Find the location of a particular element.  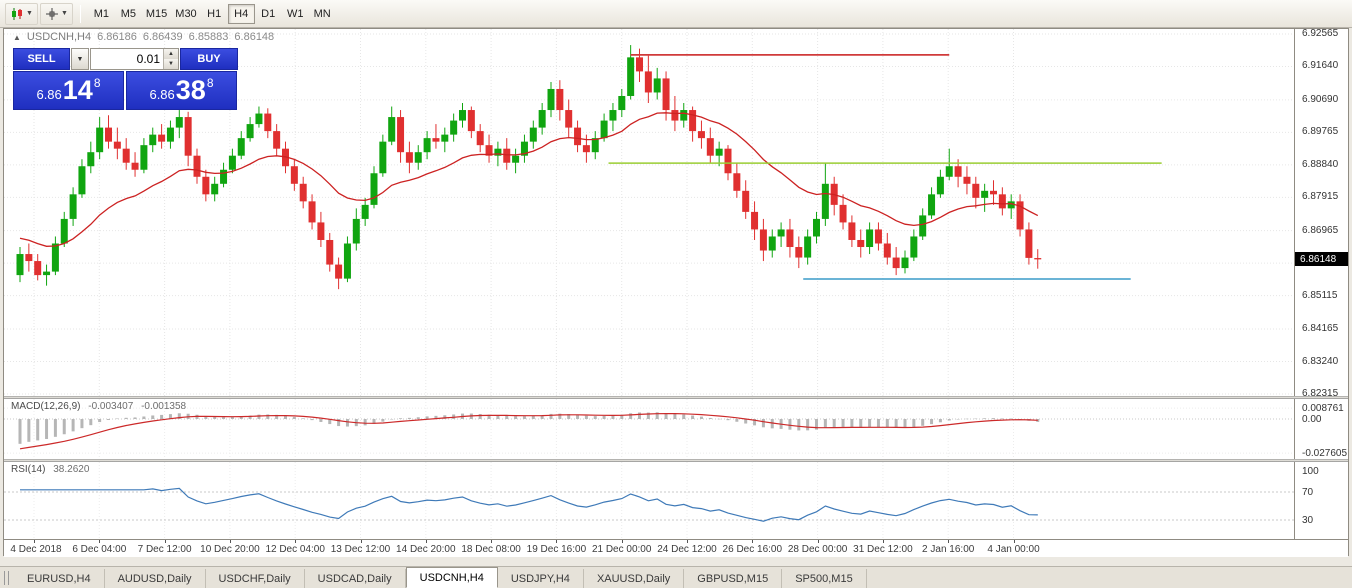

quote-close: 6.86148 is located at coordinates (254, 37).